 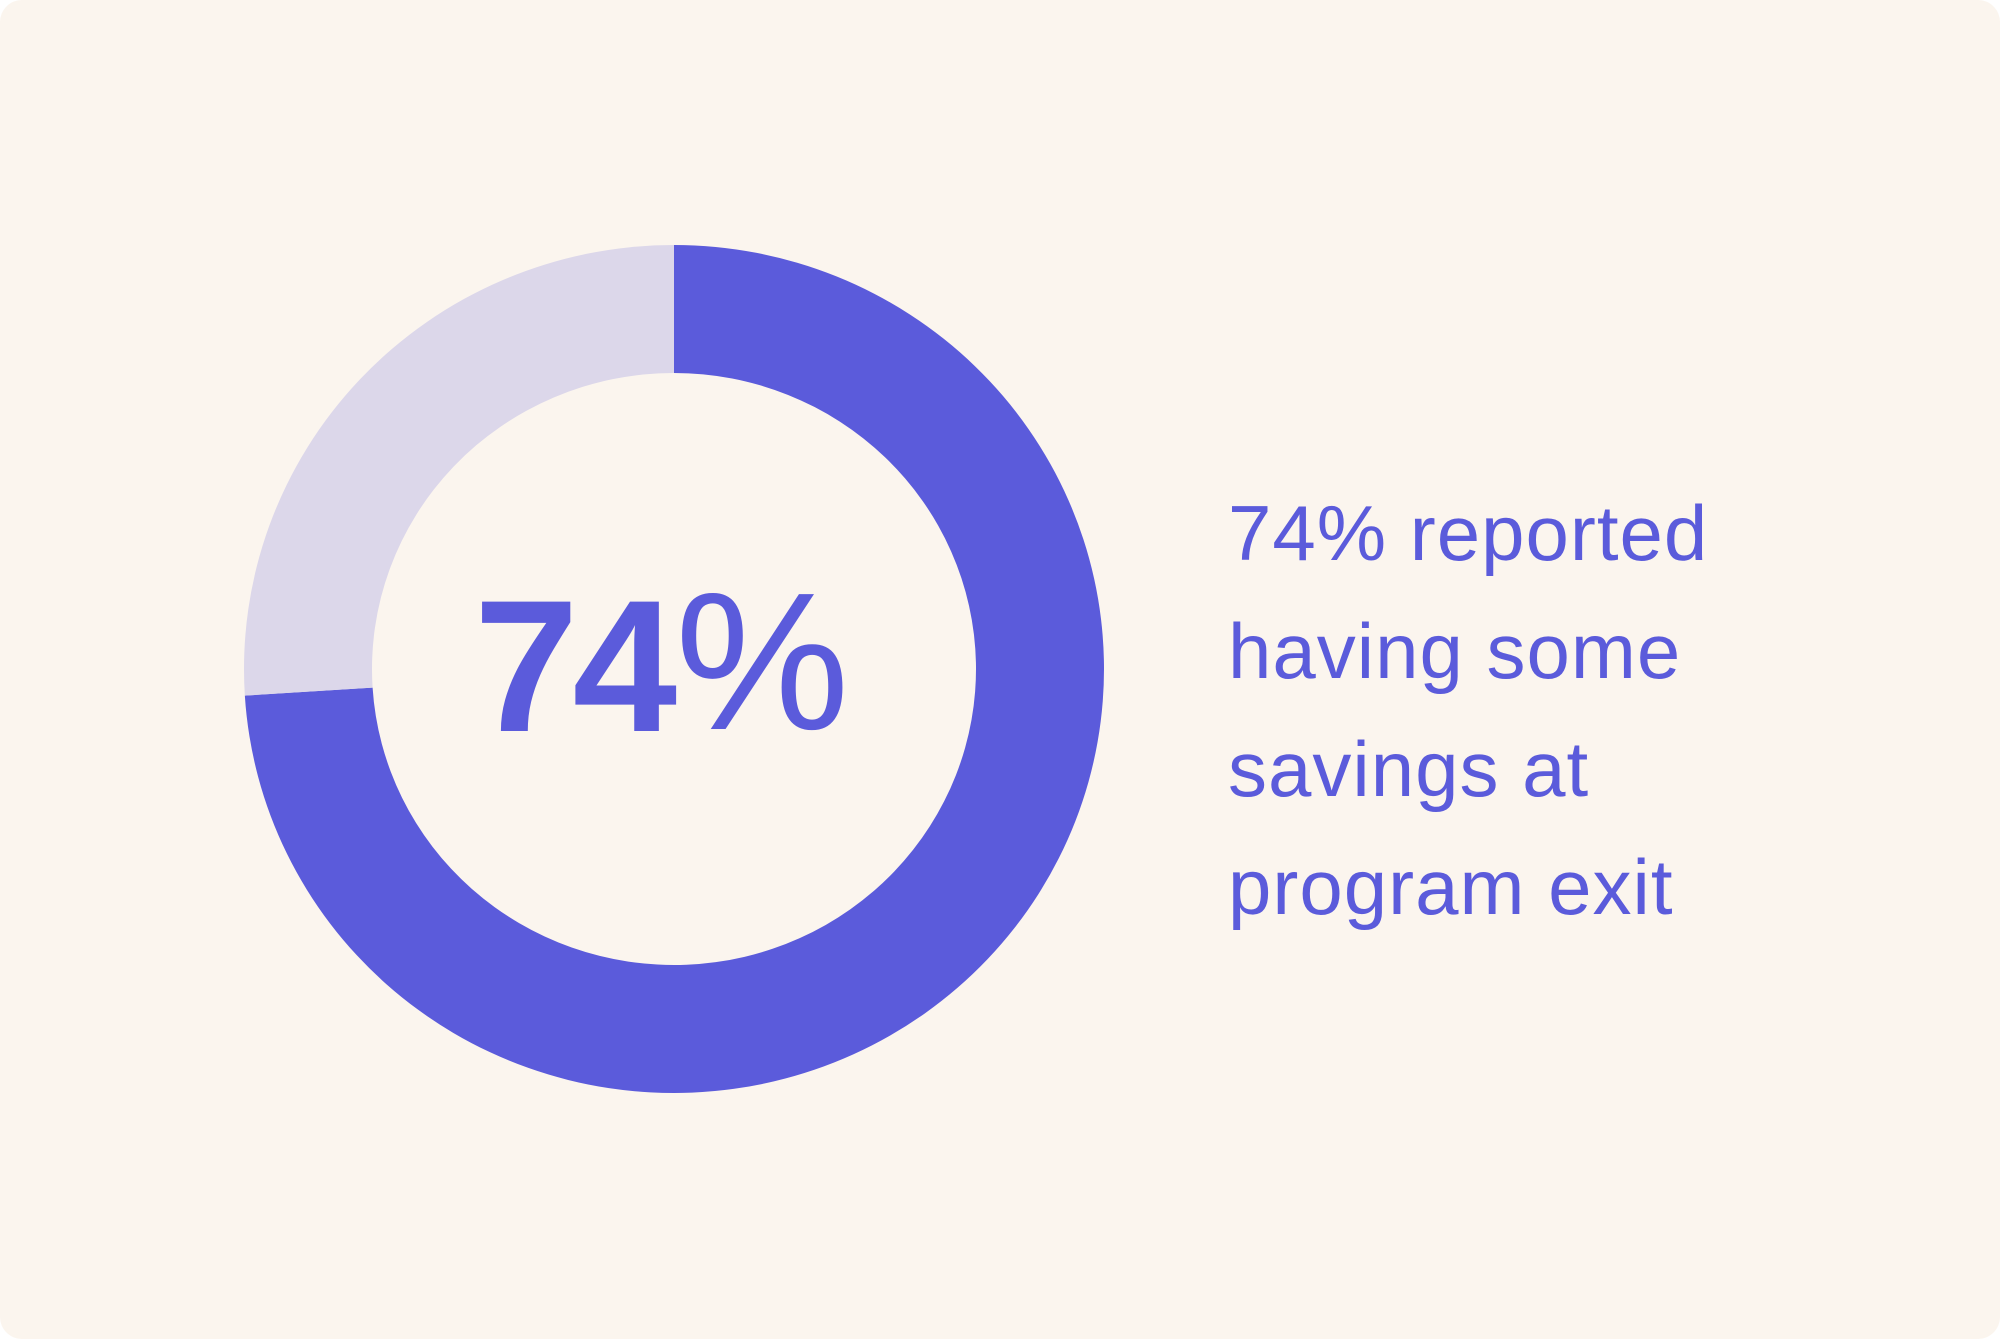 What do you see at coordinates (1468, 533) in the screenshot?
I see `caption-line: 74% reported` at bounding box center [1468, 533].